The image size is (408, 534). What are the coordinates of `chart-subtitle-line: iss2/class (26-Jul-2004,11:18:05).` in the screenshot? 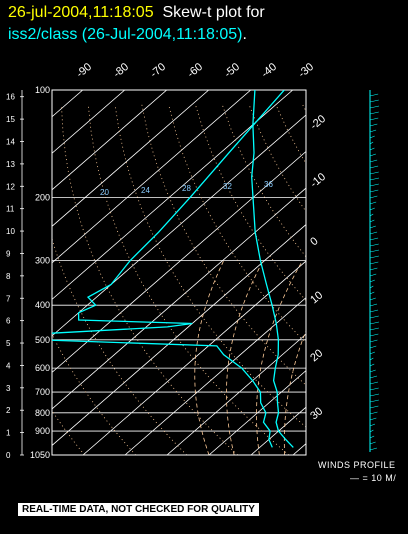 It's located at (127, 35).